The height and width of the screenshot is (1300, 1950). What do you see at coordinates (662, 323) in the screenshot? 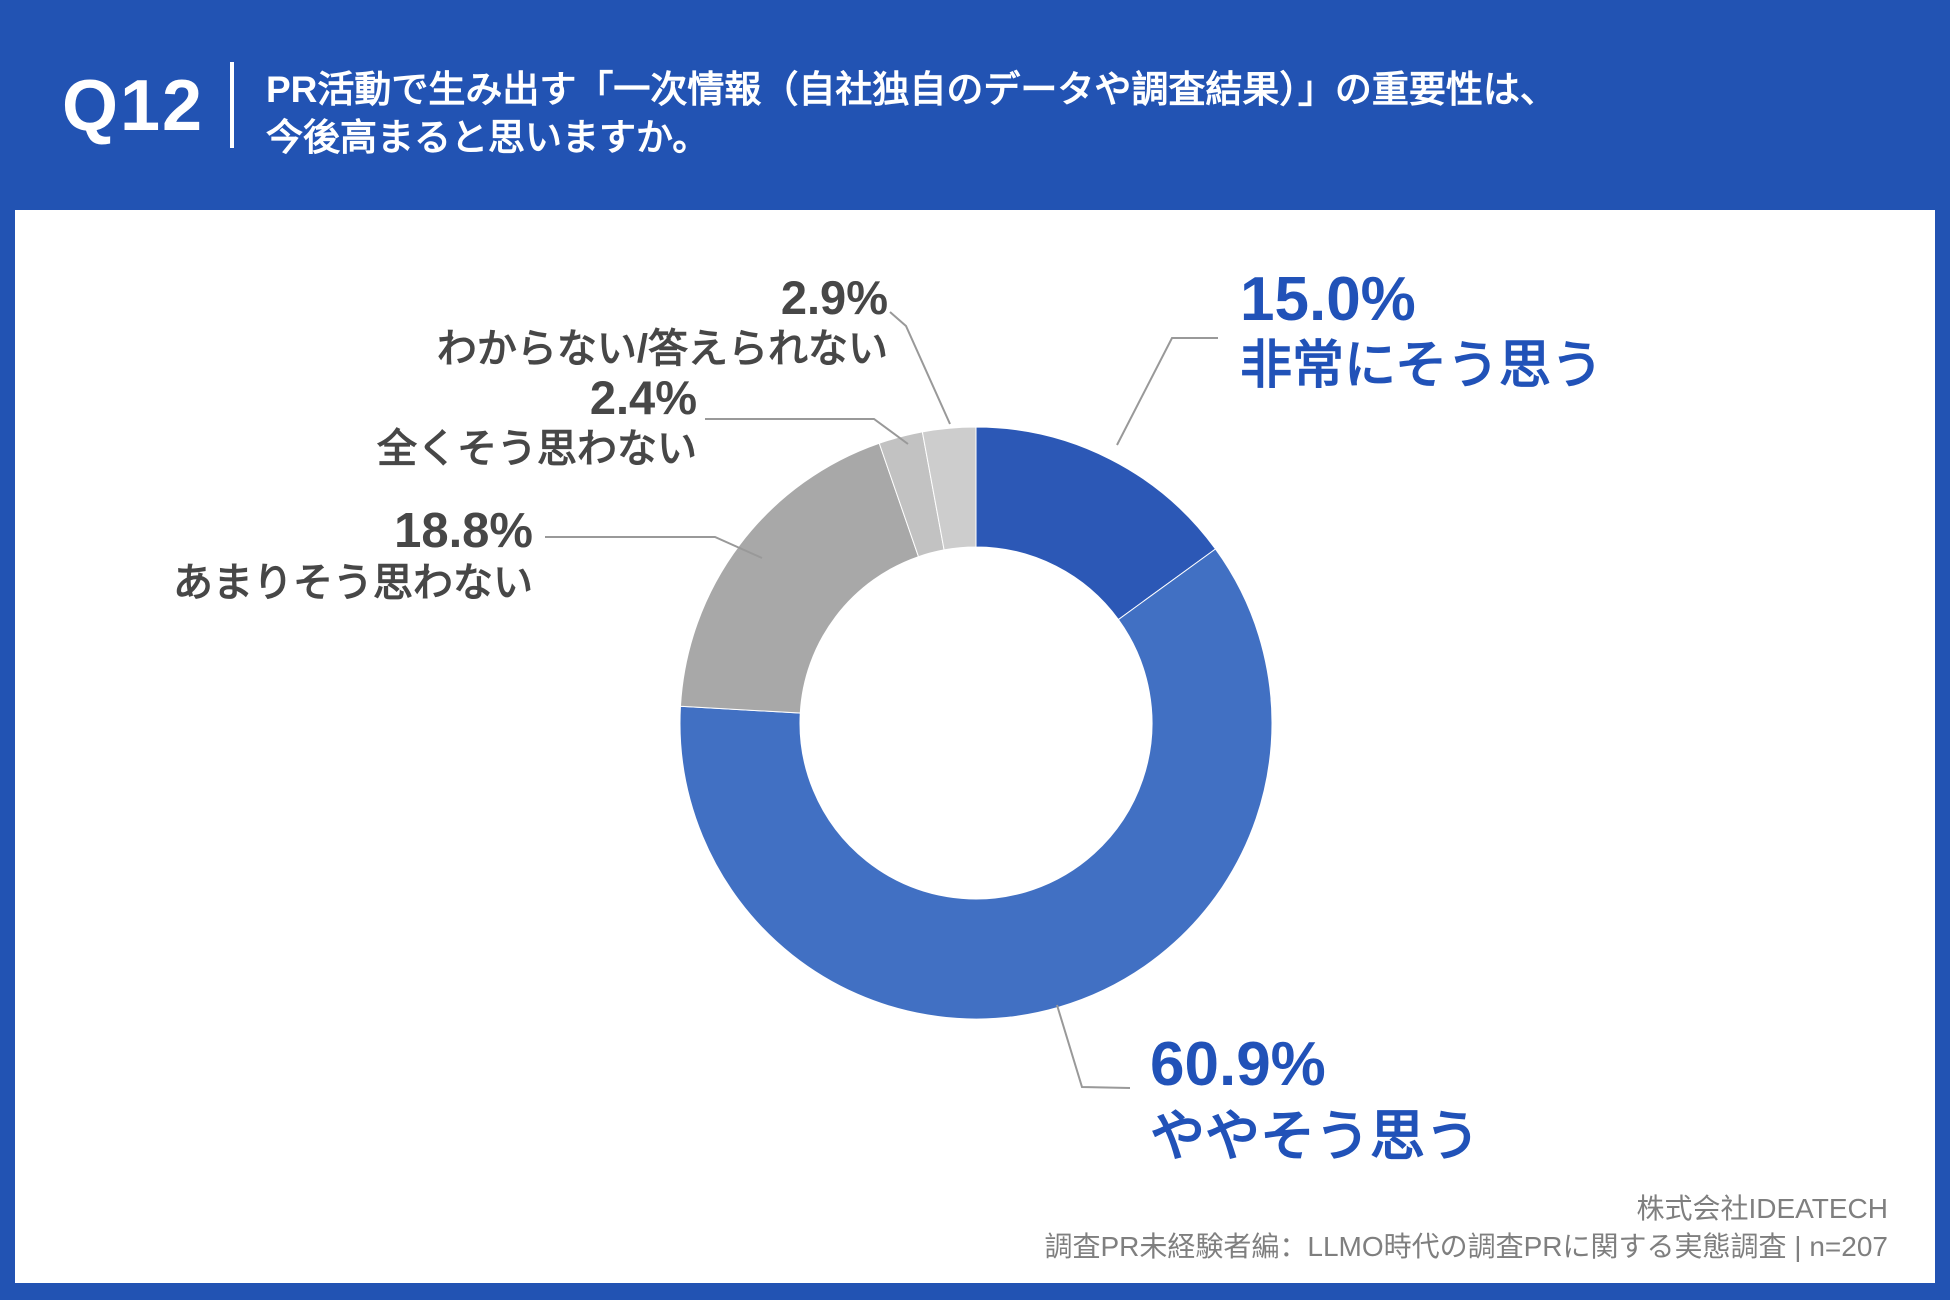
I see `callout-dont-know: 2.9% わからない/答えられない` at bounding box center [662, 323].